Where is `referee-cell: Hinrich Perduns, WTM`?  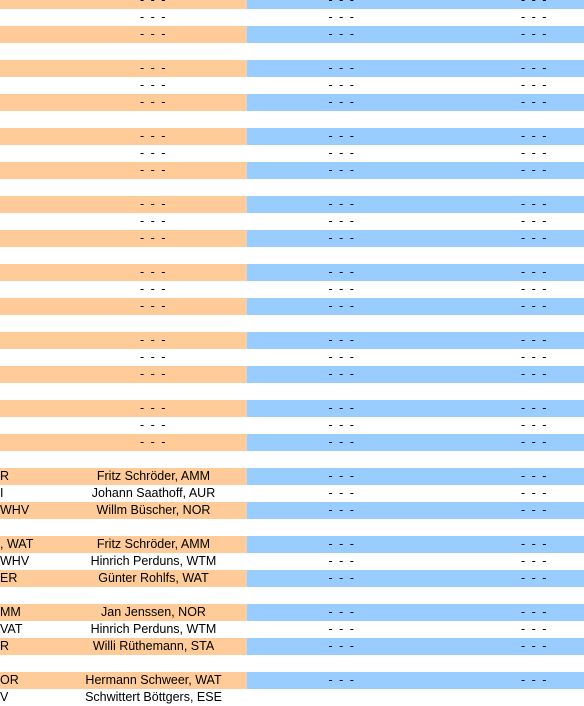 referee-cell: Hinrich Perduns, WTM is located at coordinates (153, 561).